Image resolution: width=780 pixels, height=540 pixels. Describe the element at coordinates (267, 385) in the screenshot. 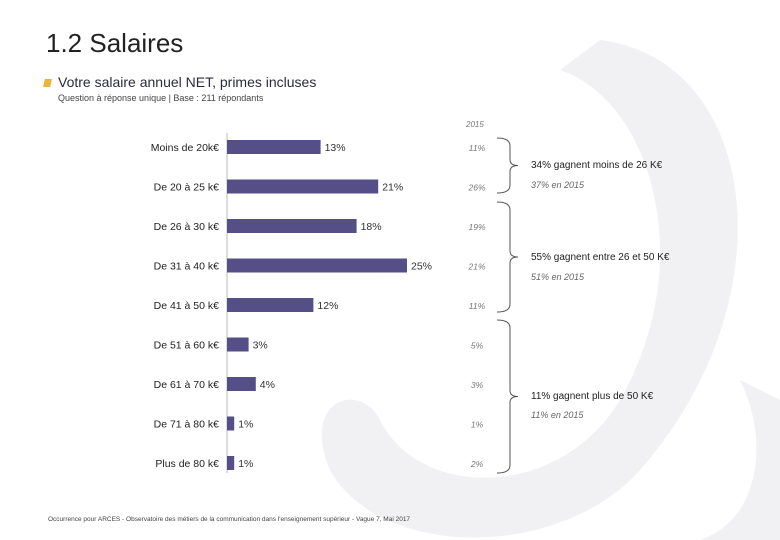

I see `bar-value-label: 4%` at that location.